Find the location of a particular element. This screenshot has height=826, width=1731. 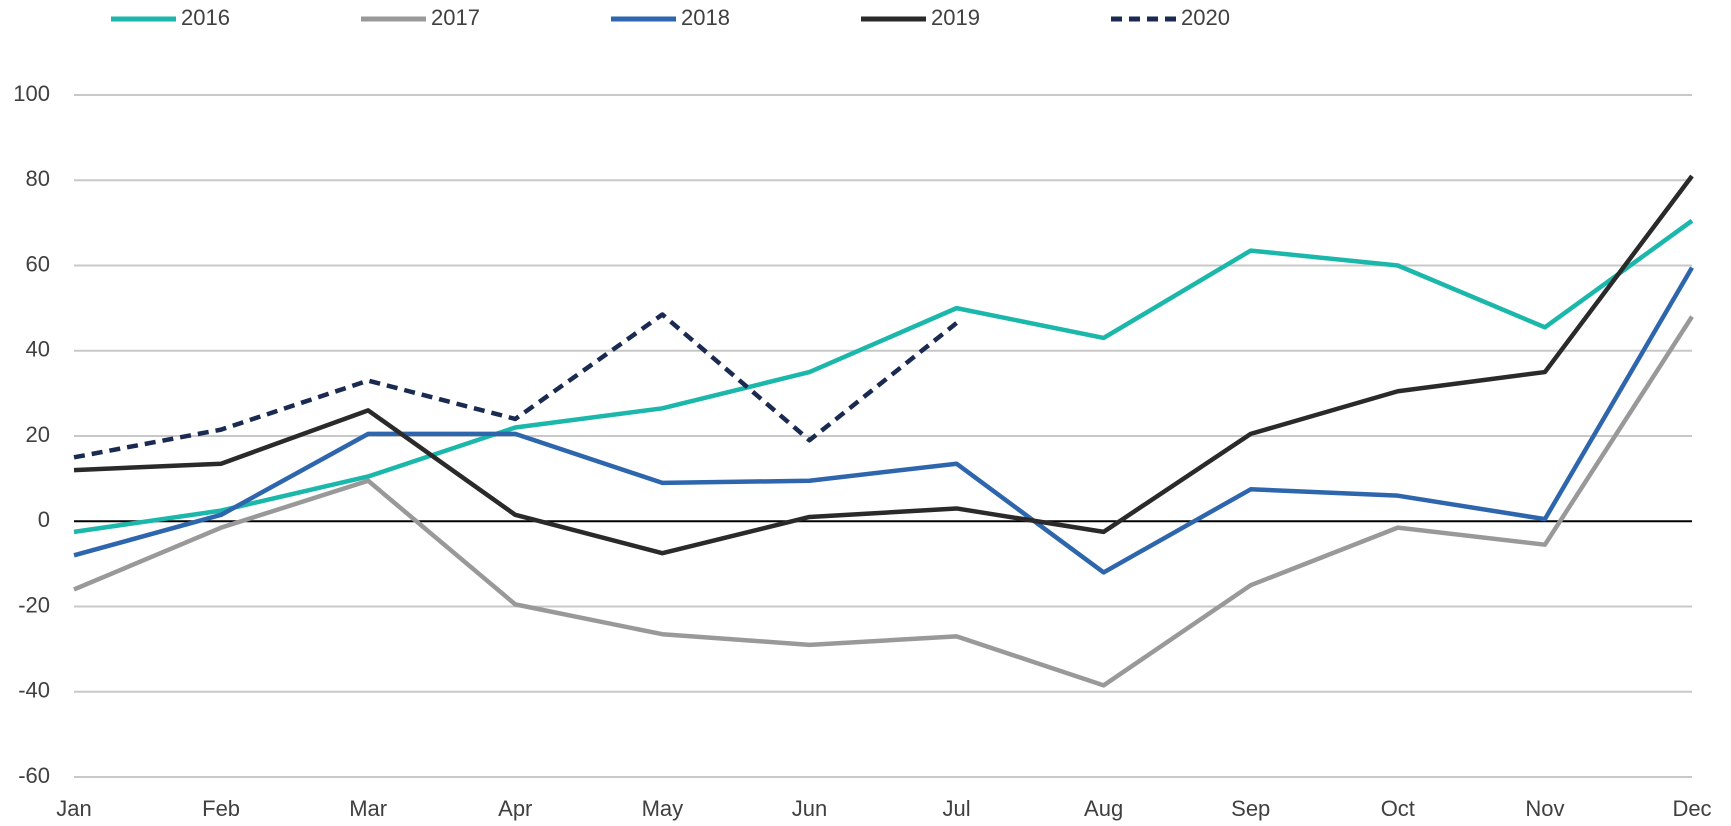

x-tick-label: Jul is located at coordinates (956, 808).